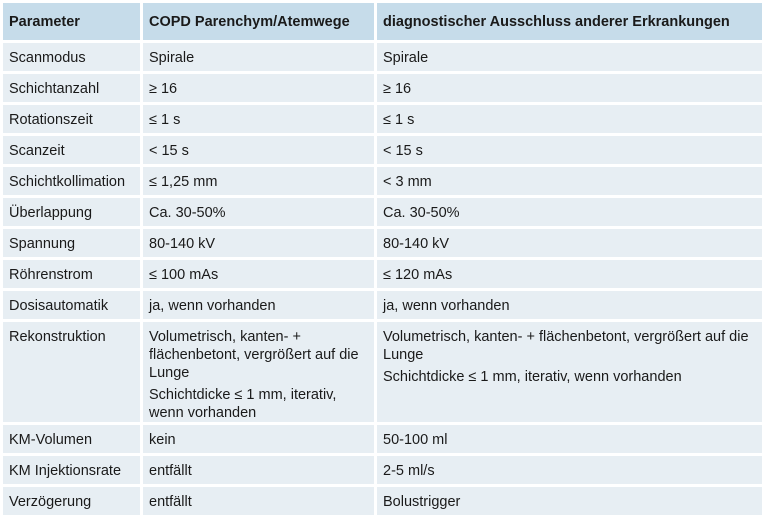 The width and height of the screenshot is (765, 524). What do you see at coordinates (569, 305) in the screenshot?
I see `ausschluss-cell: ja, wenn vorhanden` at bounding box center [569, 305].